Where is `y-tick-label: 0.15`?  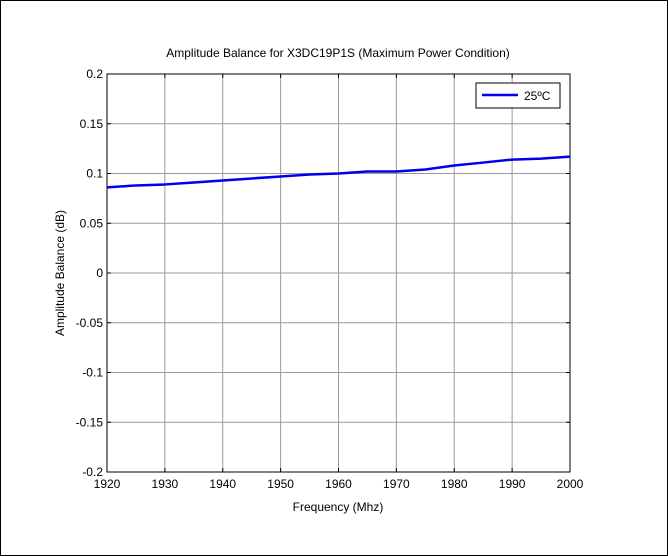
y-tick-label: 0.15 is located at coordinates (92, 124).